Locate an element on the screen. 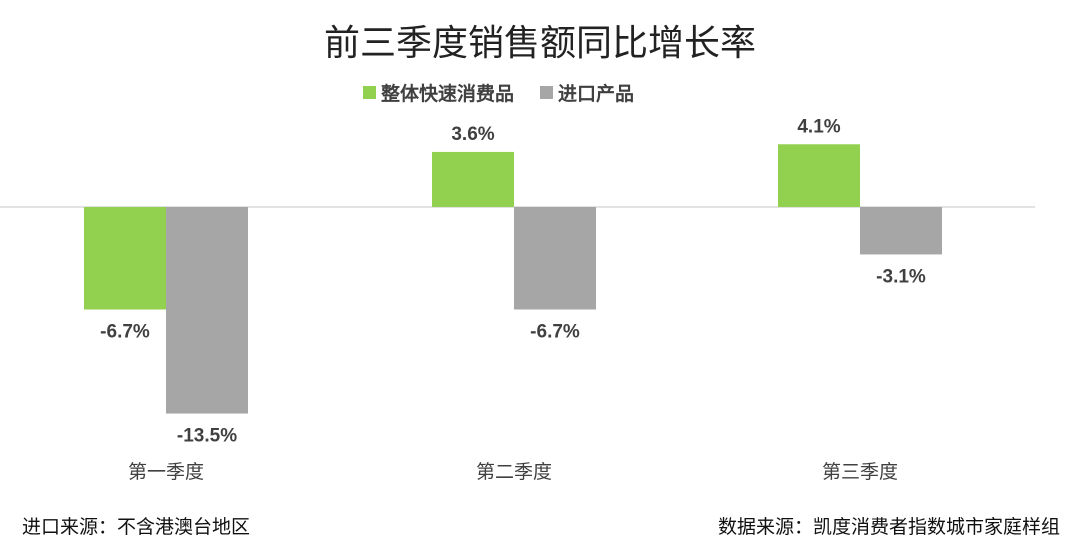 Image resolution: width=1080 pixels, height=550 pixels. value-label-series-1-category-3: 4.1% is located at coordinates (818, 126).